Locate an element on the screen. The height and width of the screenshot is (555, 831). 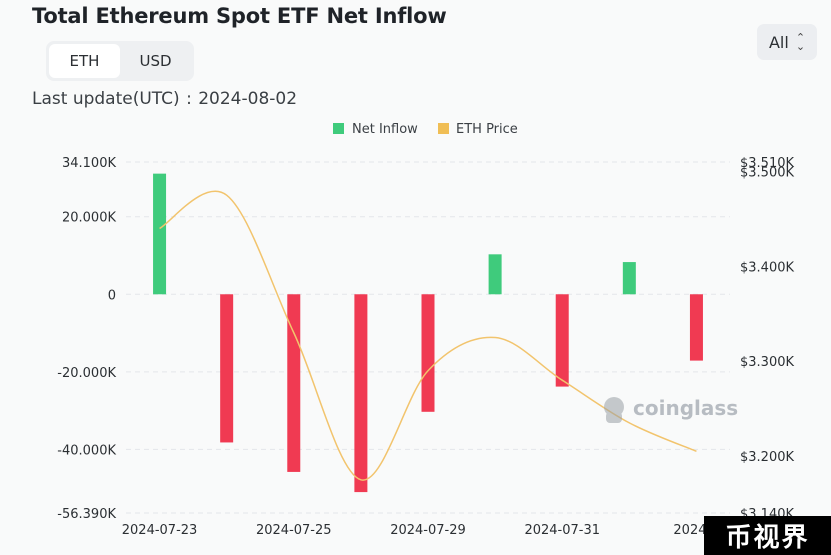
right-axis-tick-label: $3.200K is located at coordinates (767, 457).